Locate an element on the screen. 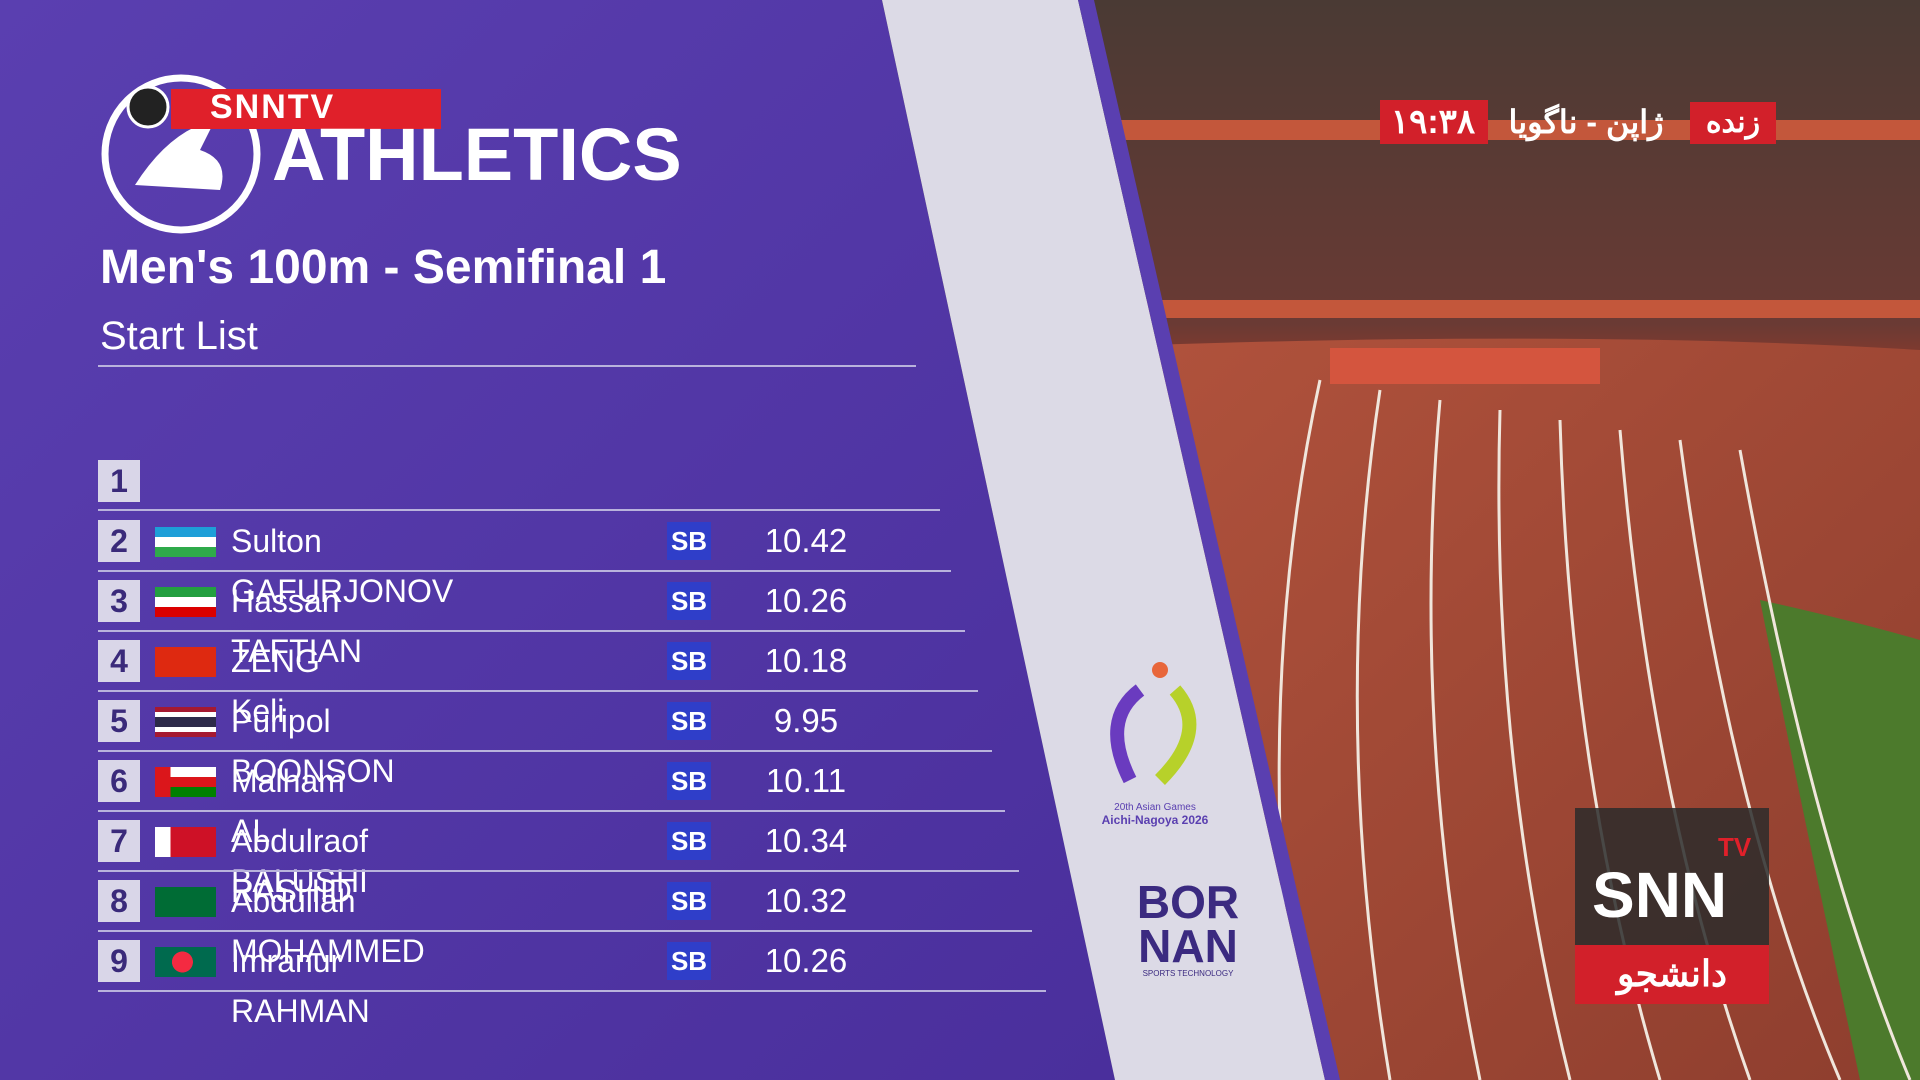 The image size is (1920, 1080). lane-number: 8 is located at coordinates (119, 901).